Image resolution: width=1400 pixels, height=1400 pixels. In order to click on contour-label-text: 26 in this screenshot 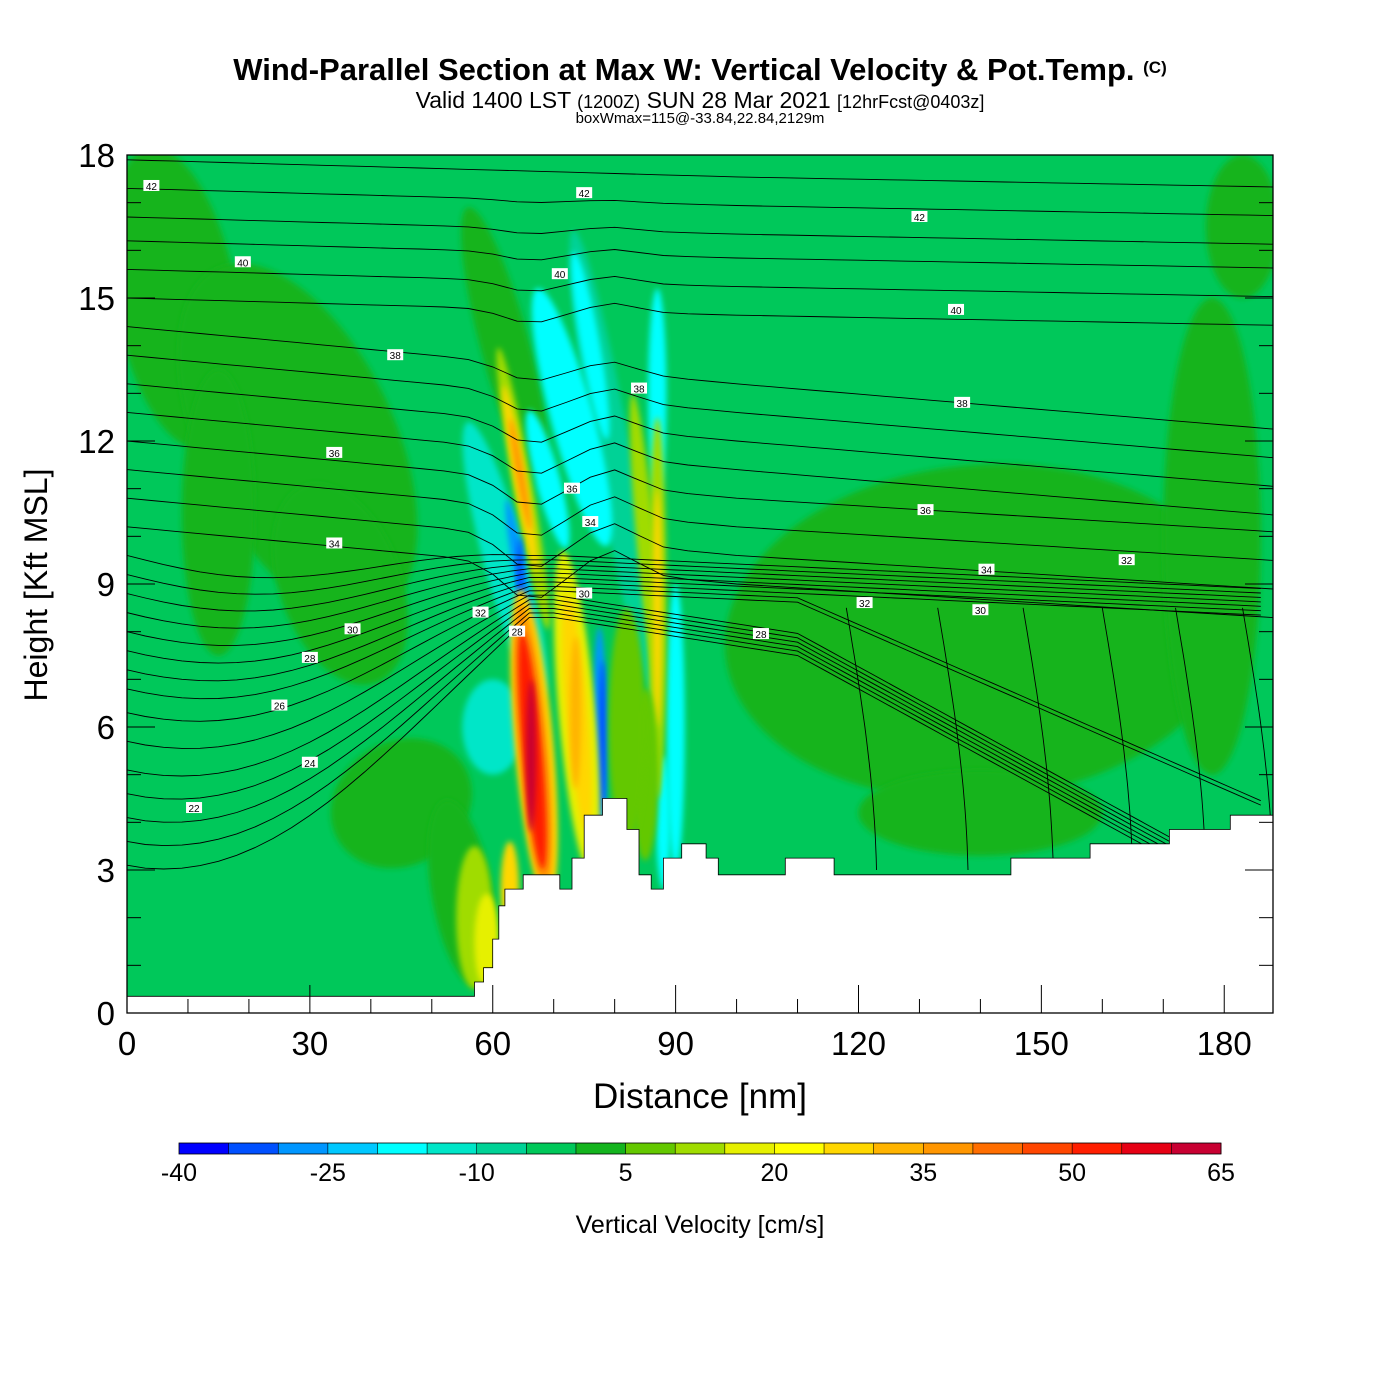, I will do `click(280, 707)`.